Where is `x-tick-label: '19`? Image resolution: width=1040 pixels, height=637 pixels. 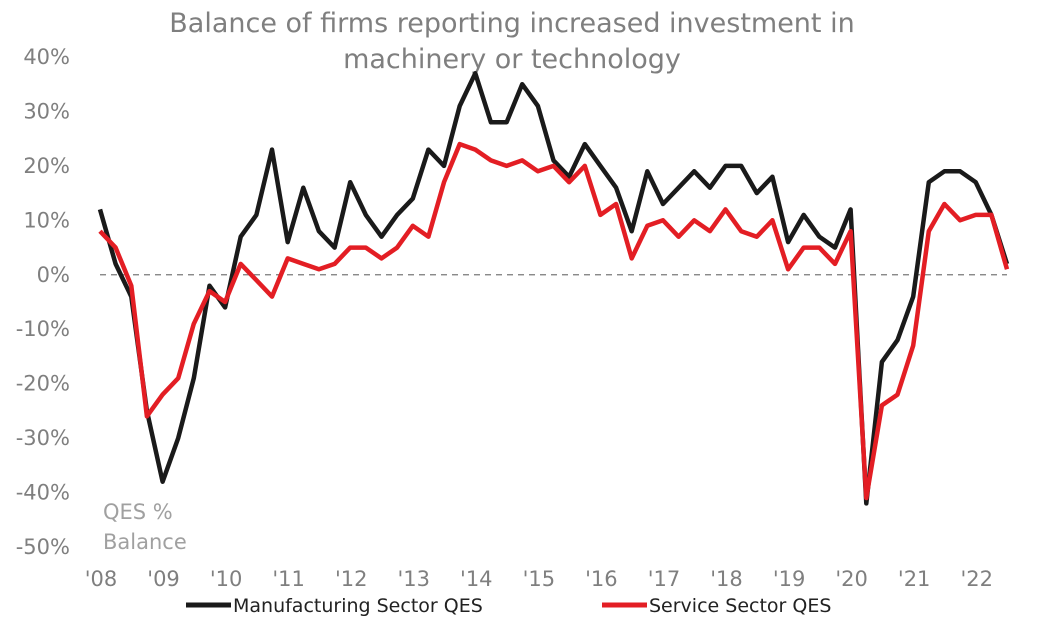
x-tick-label: '19 is located at coordinates (789, 579).